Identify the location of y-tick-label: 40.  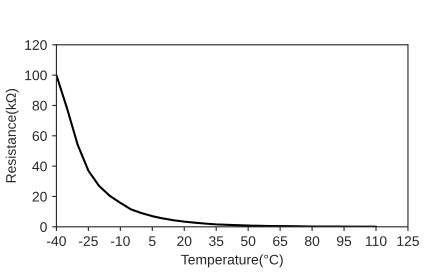
(39, 166).